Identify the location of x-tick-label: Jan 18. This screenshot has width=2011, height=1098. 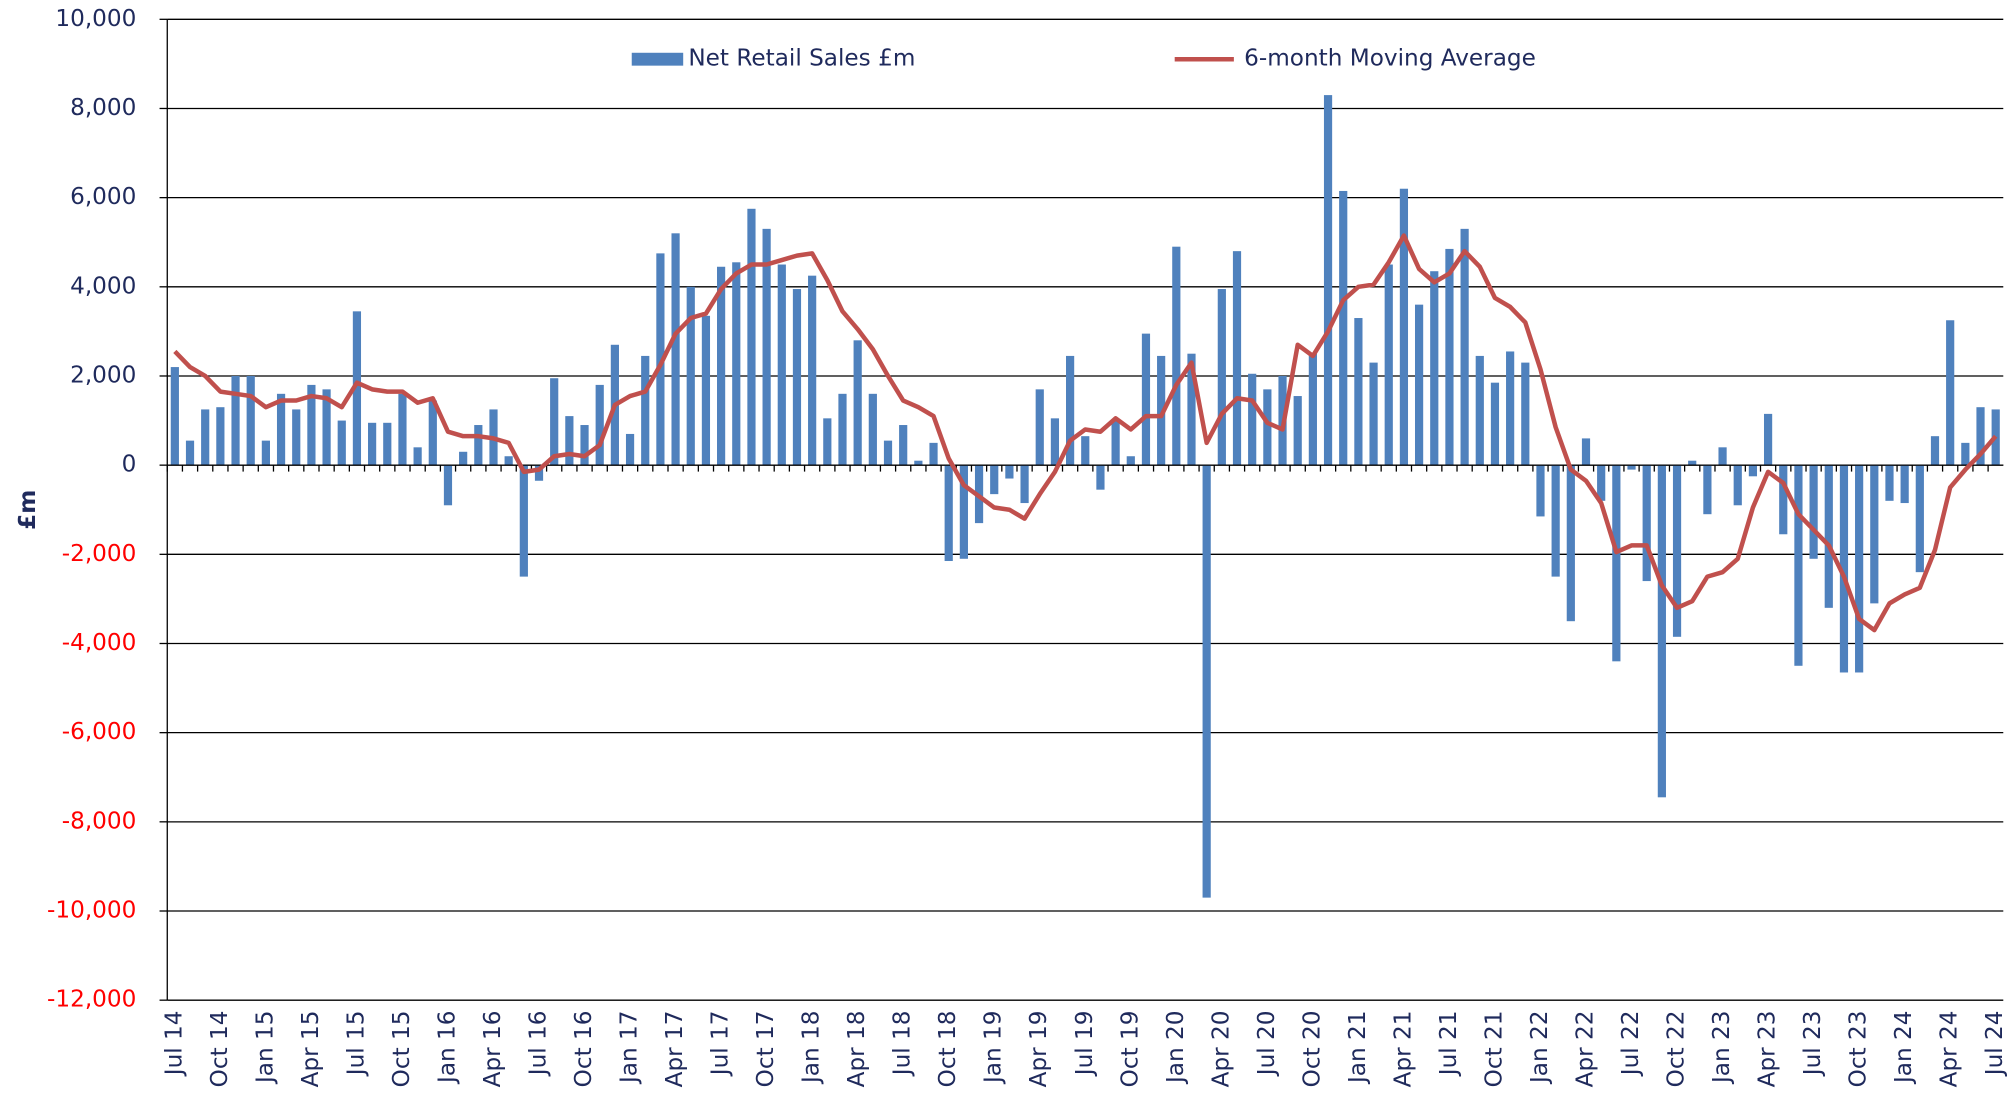
(812, 1047).